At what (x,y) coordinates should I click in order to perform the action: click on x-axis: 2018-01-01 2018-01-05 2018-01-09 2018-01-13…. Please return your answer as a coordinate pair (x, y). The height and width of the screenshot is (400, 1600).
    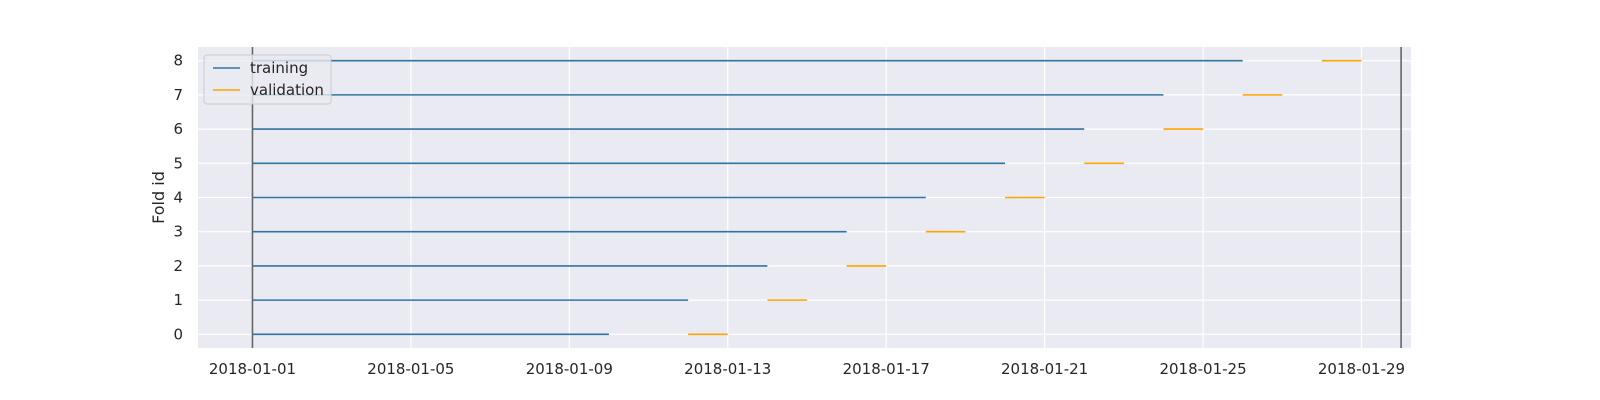
    Looking at the image, I should click on (807, 369).